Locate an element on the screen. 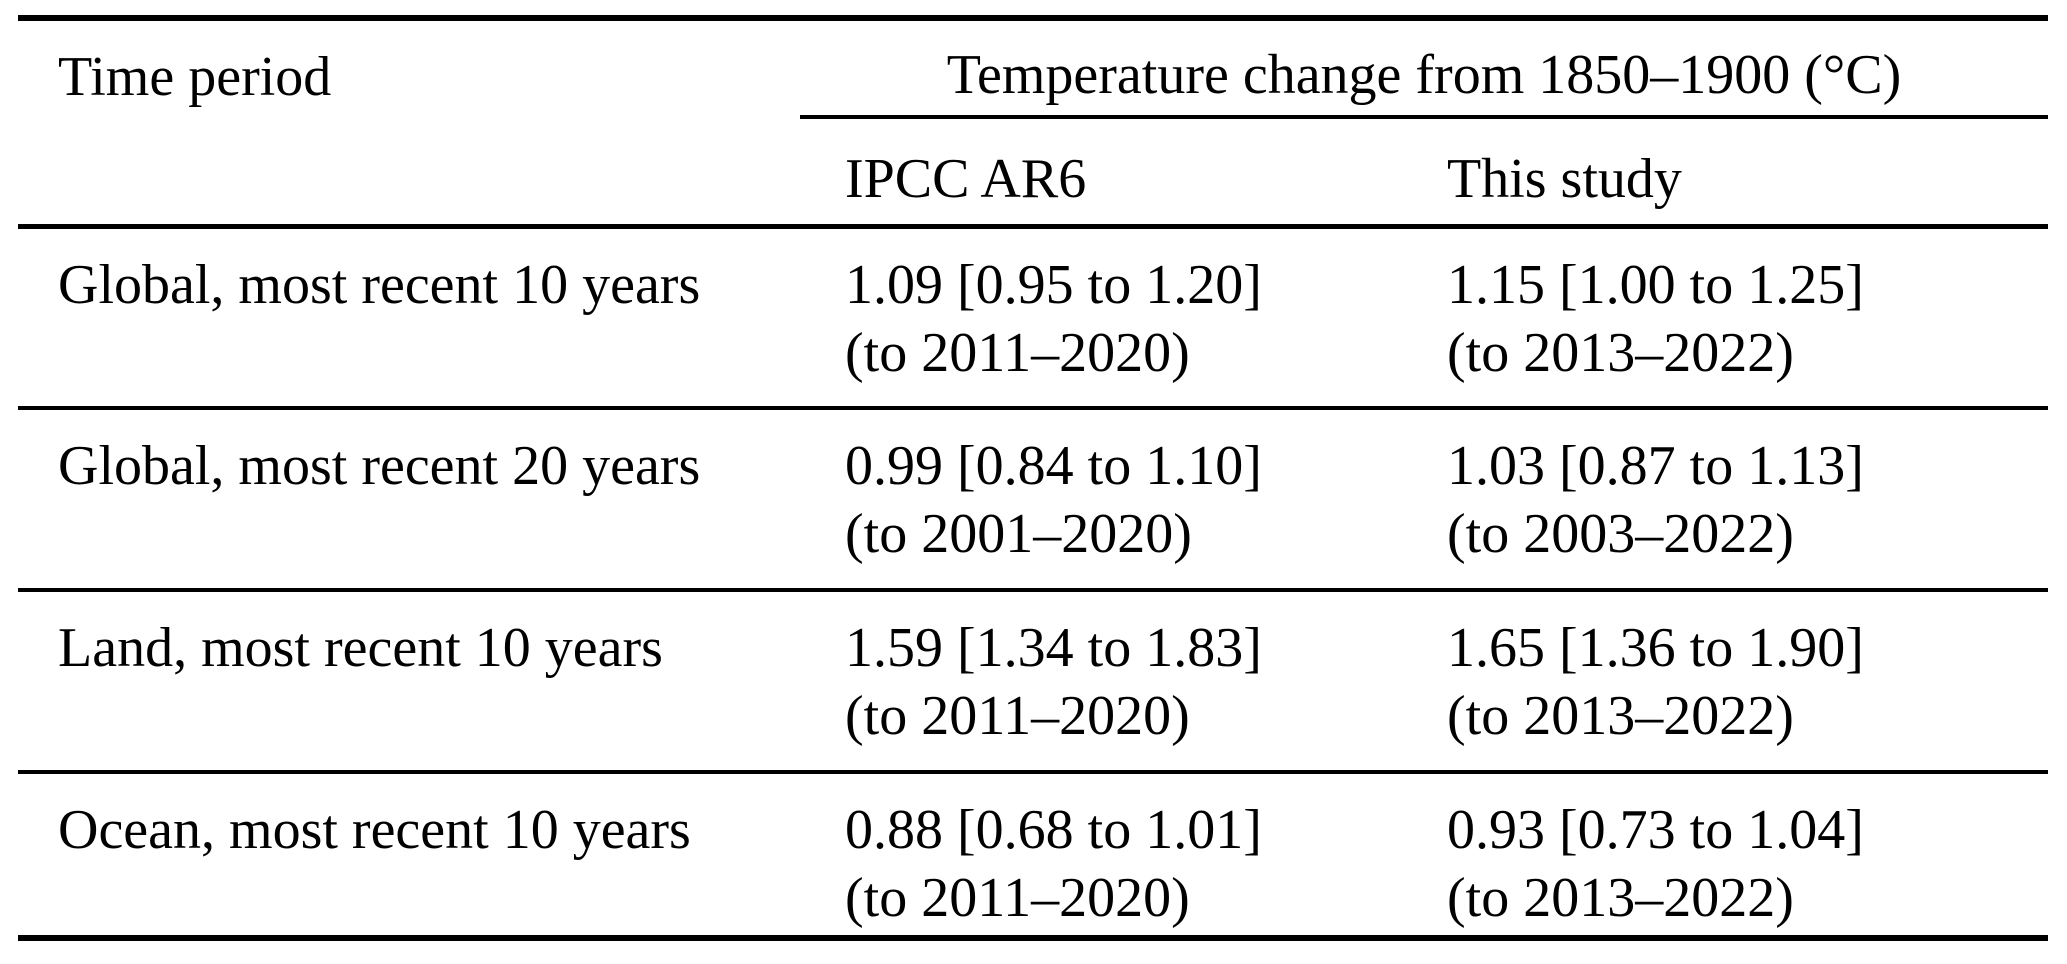 This screenshot has width=2067, height=964. value-period: (to 2003–2022) is located at coordinates (1620, 534).